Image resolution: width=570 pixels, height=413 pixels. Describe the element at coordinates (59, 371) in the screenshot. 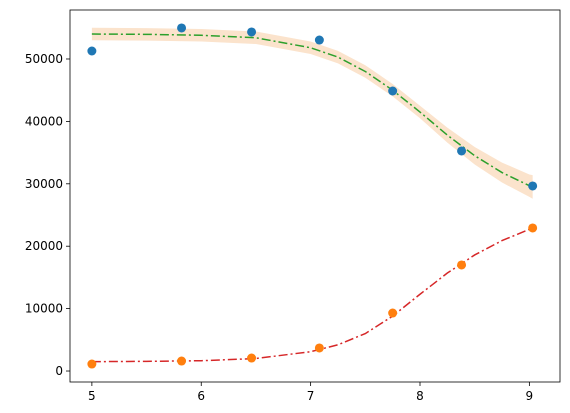

I see `y-tick-label: 0` at that location.